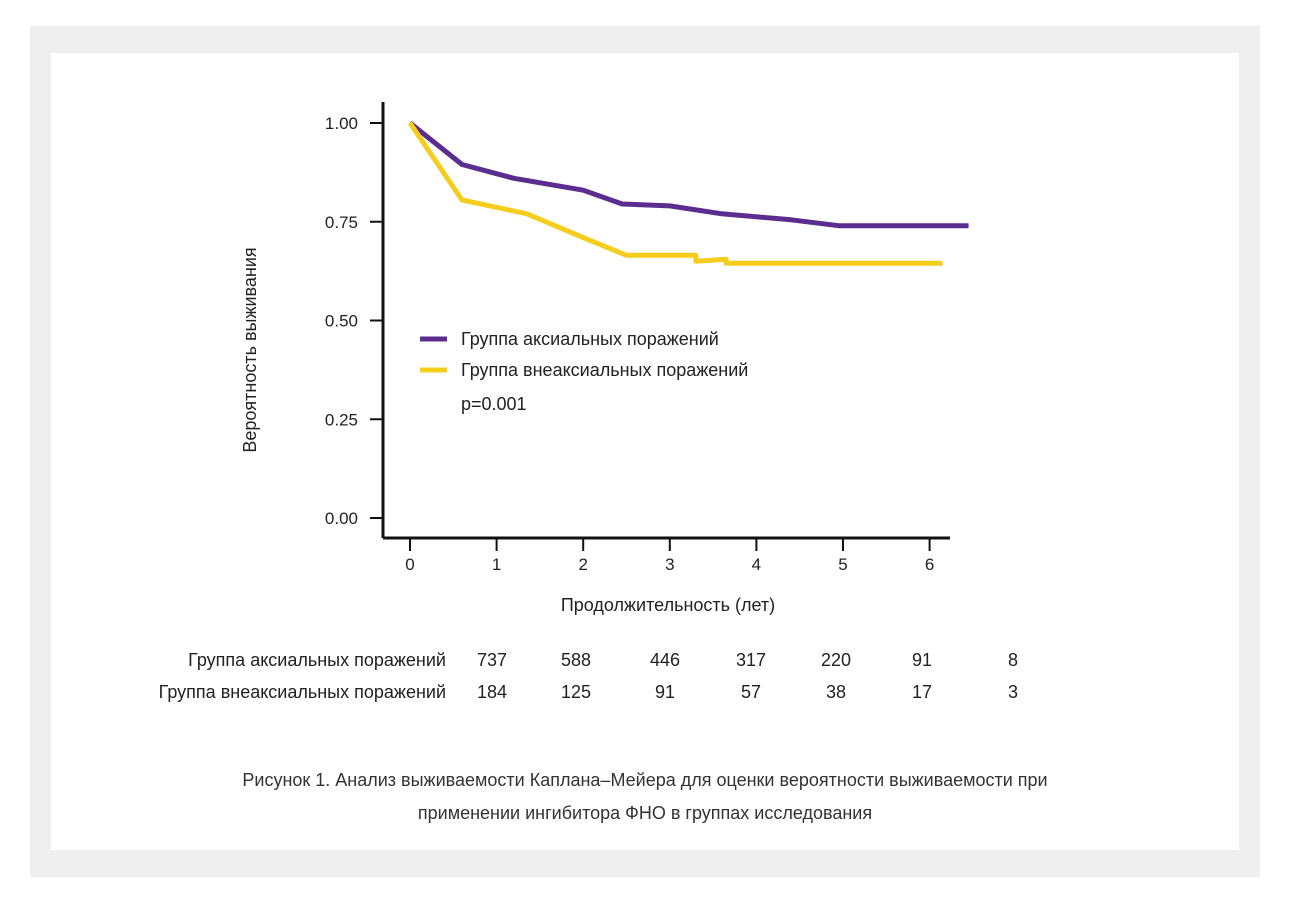 The height and width of the screenshot is (903, 1290). Describe the element at coordinates (492, 692) in the screenshot. I see `risk-value: 184` at that location.